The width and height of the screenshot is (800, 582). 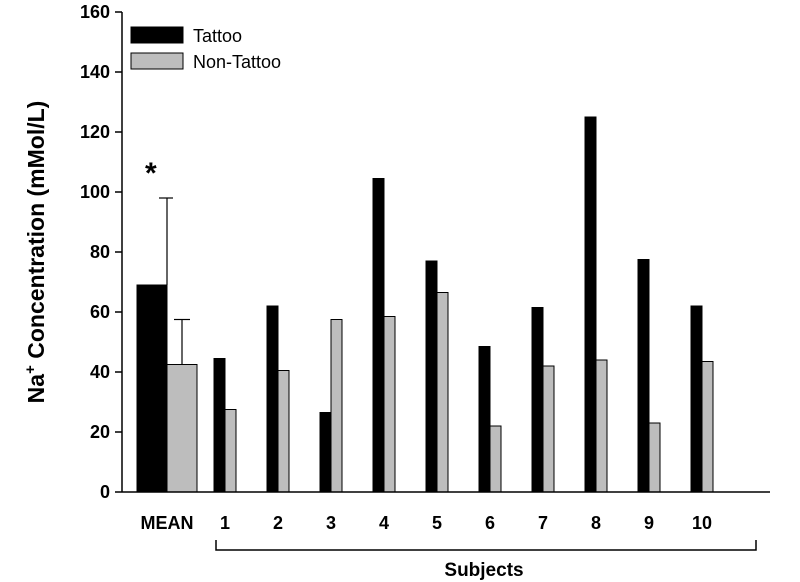 I want to click on subjects-bracket: Subjects, so click(x=486, y=560).